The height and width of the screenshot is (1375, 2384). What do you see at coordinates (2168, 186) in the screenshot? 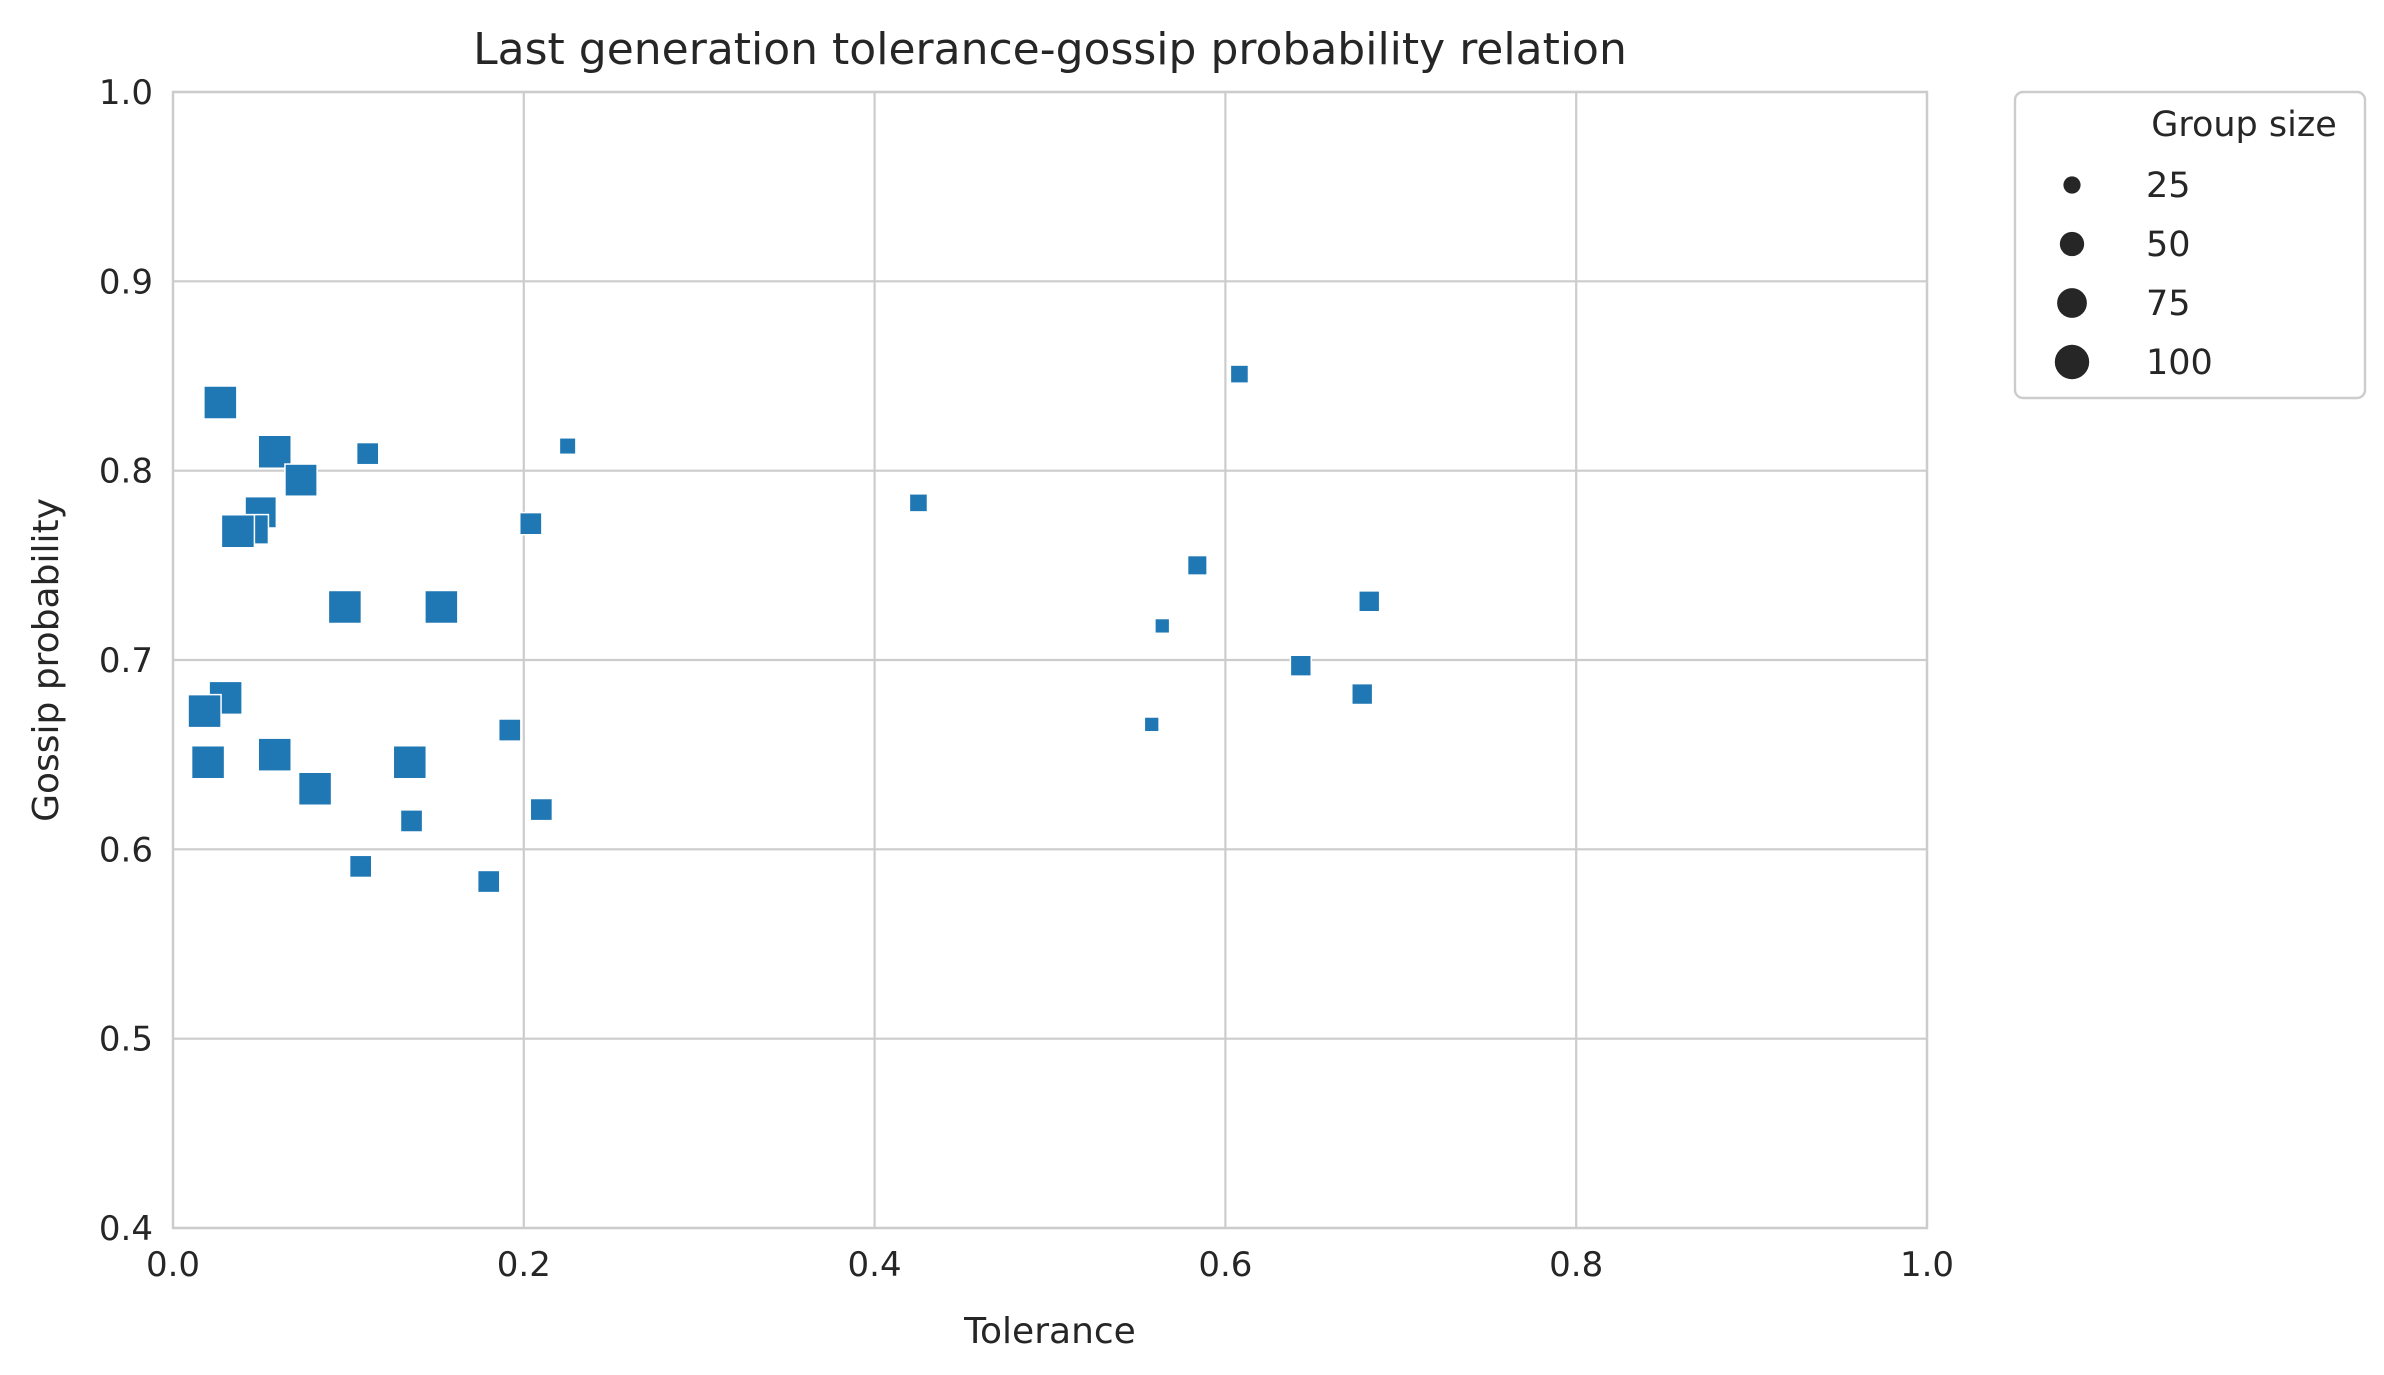
I see `legend-entry-label: 25` at bounding box center [2168, 186].